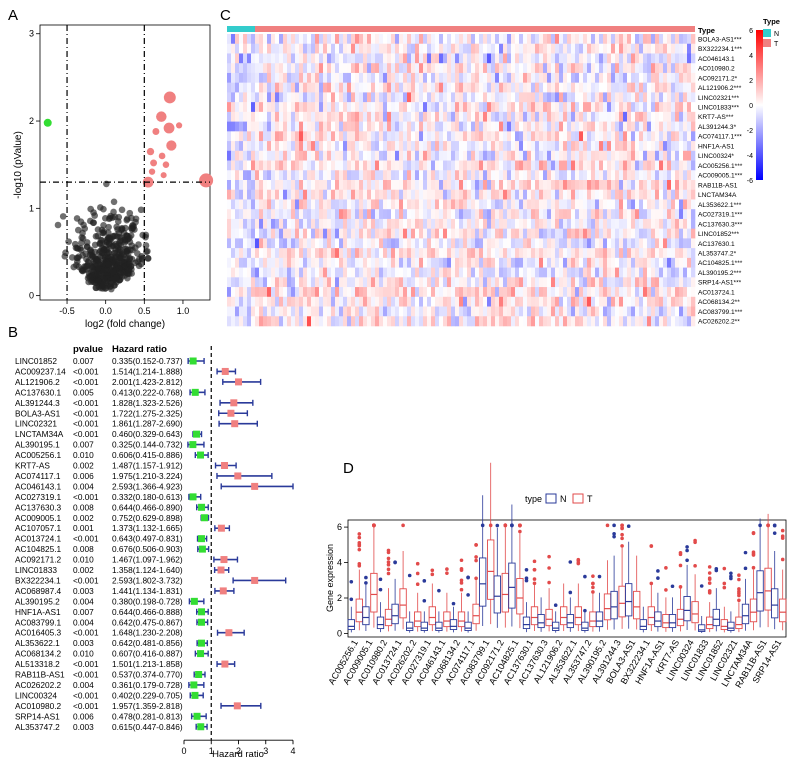 This screenshot has width=791, height=769. I want to click on heatmap-colorbar-tick-2: 2, so click(751, 81).